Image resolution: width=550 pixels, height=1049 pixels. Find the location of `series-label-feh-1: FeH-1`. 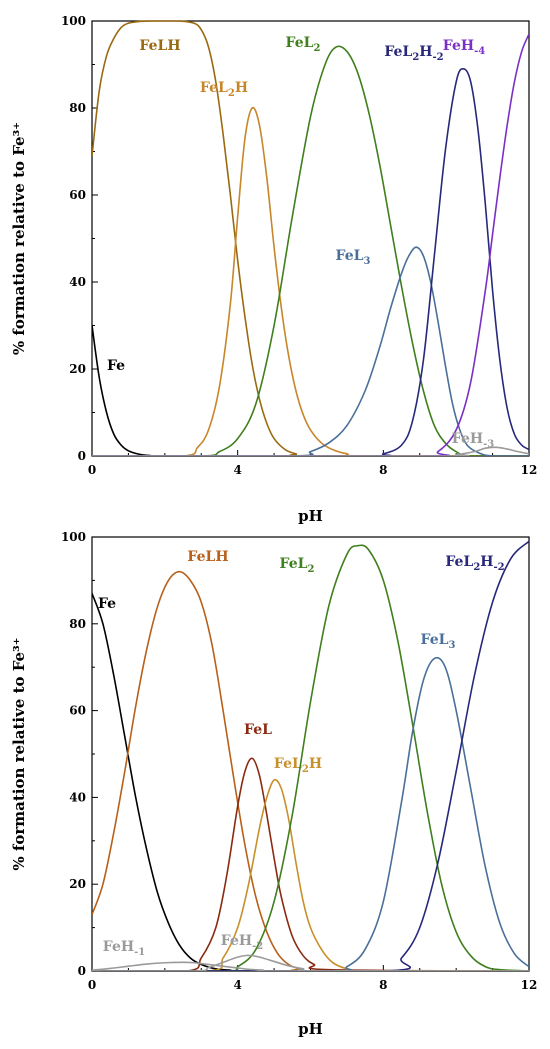

series-label-feh-1: FeH-1 is located at coordinates (124, 948).